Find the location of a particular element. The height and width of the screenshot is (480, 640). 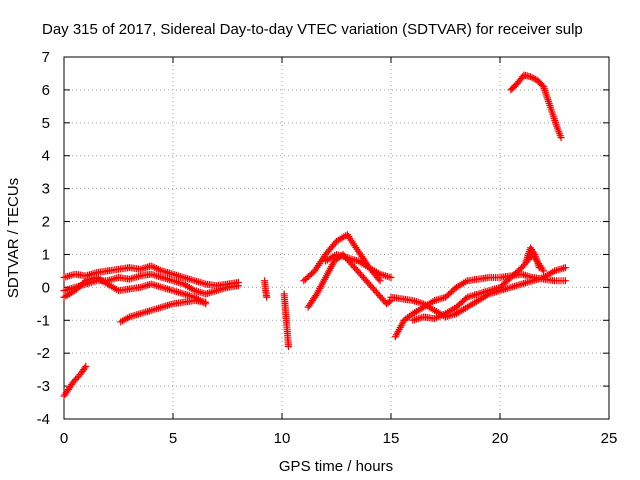

y-tick-label: -1 is located at coordinates (43, 320).